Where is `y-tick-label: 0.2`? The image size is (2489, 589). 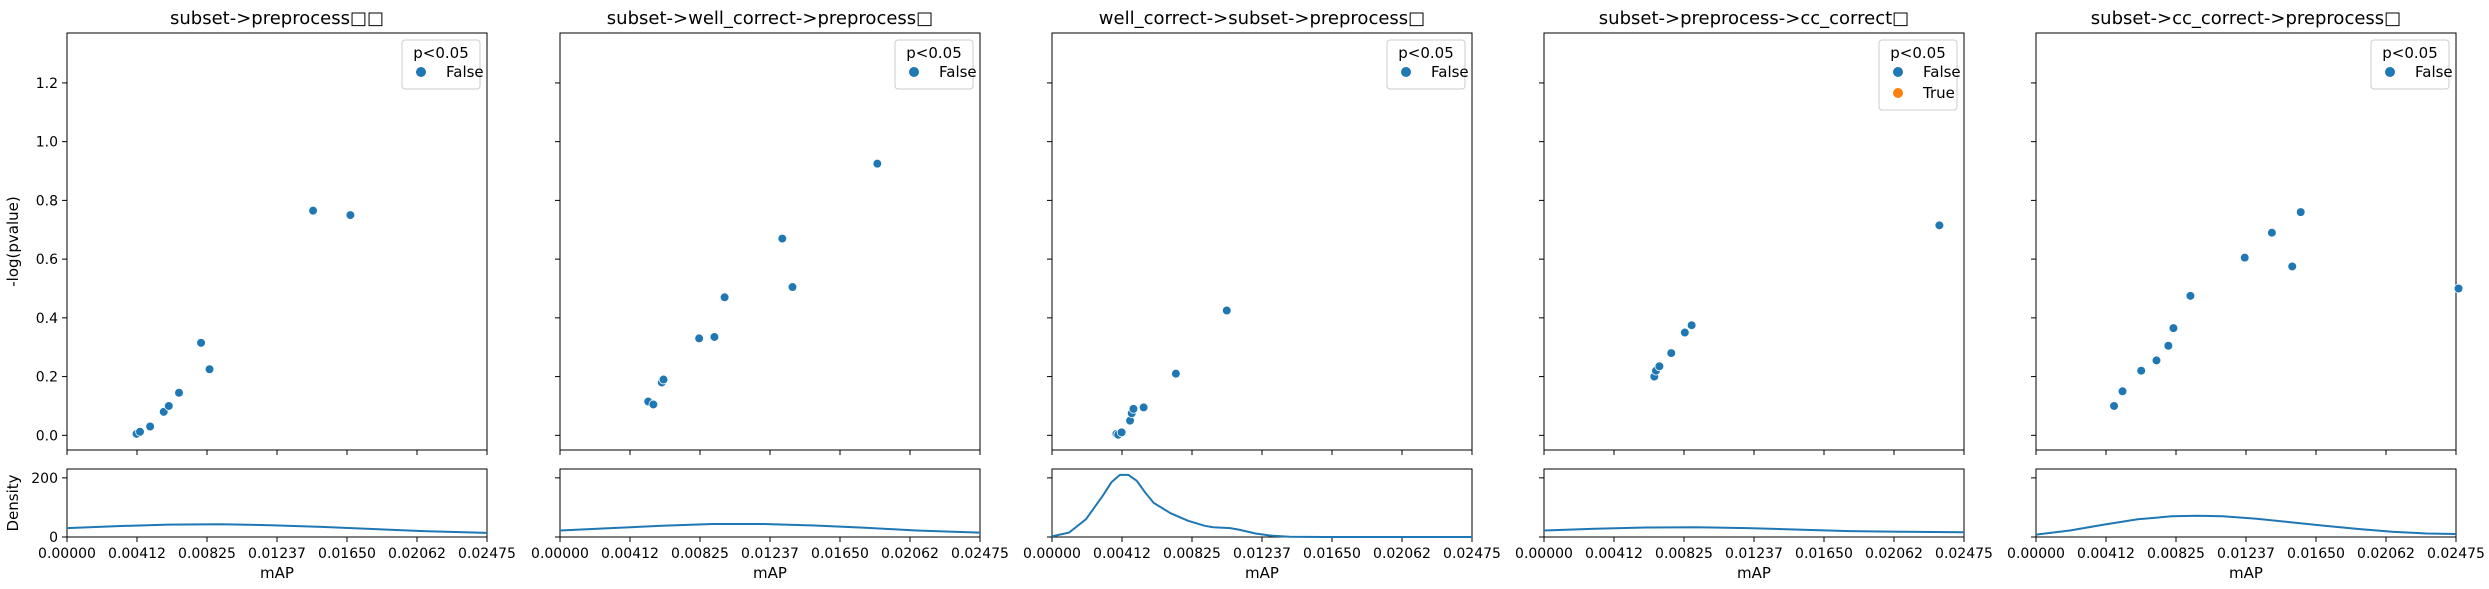 y-tick-label: 0.2 is located at coordinates (47, 378).